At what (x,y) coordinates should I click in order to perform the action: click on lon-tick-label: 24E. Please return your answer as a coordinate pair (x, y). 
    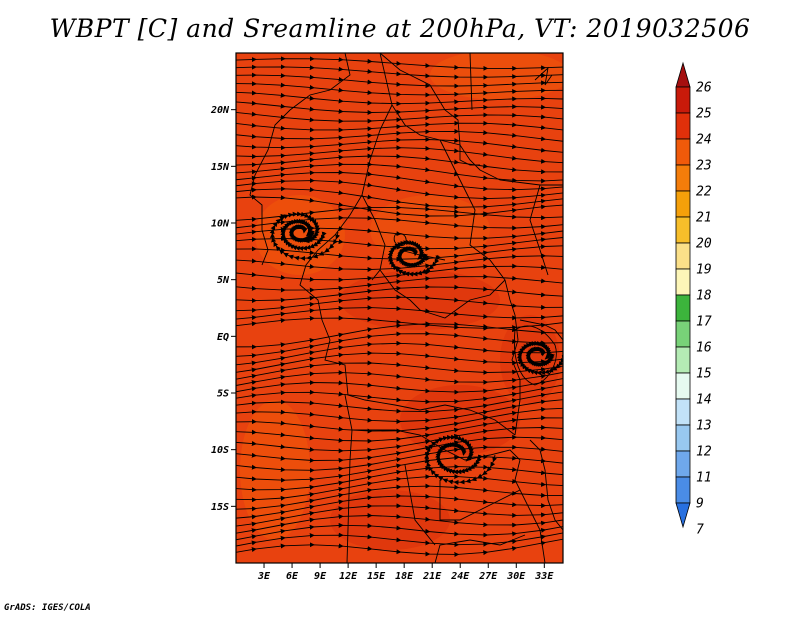
    Looking at the image, I should click on (460, 576).